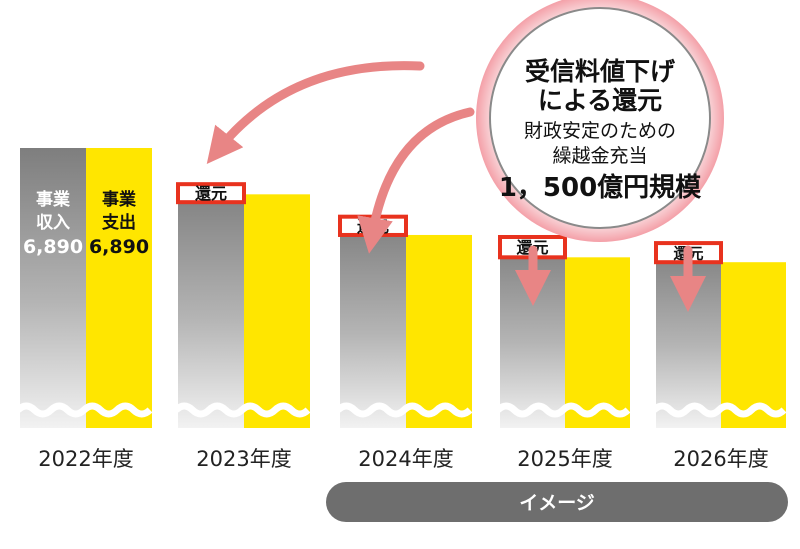  What do you see at coordinates (119, 247) in the screenshot?
I see `expense-value-label: 6,890` at bounding box center [119, 247].